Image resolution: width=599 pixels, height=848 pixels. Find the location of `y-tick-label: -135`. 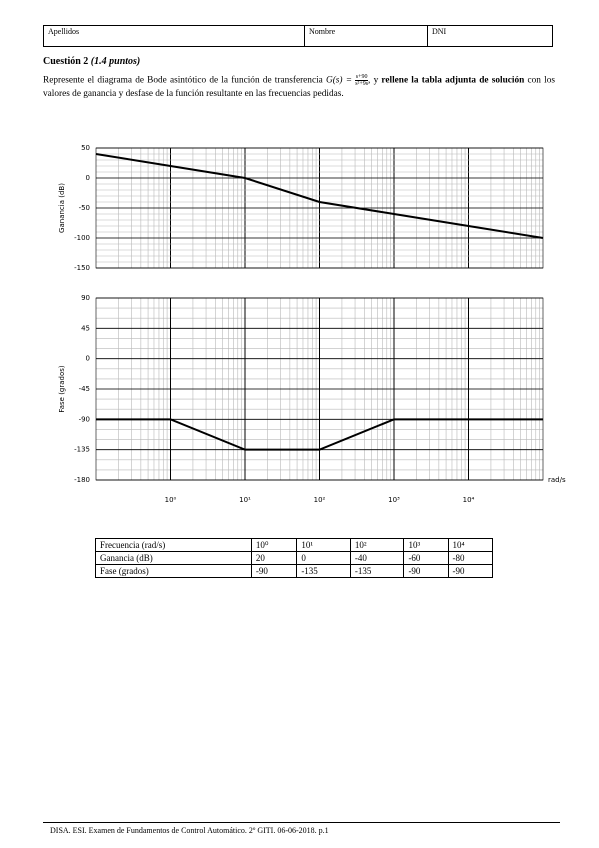

y-tick-label: -135 is located at coordinates (82, 450).